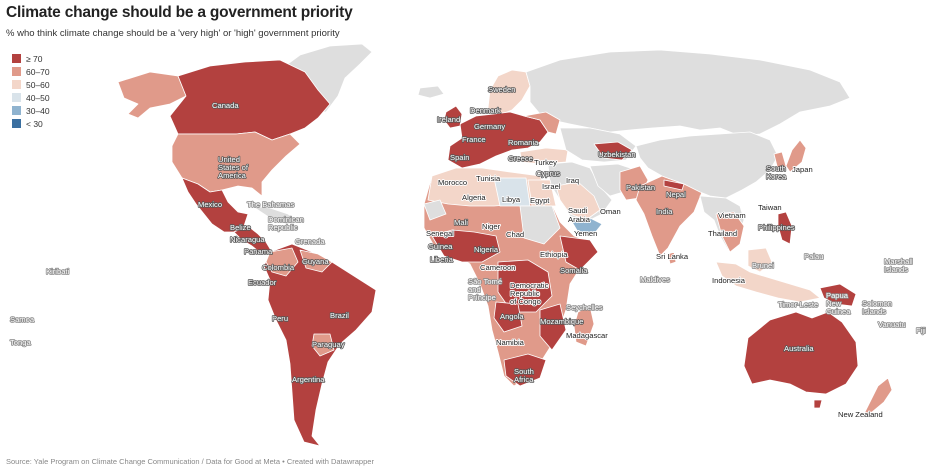 The image size is (936, 472). What do you see at coordinates (488, 178) in the screenshot?
I see `label-tunisia: Tunisia` at bounding box center [488, 178].